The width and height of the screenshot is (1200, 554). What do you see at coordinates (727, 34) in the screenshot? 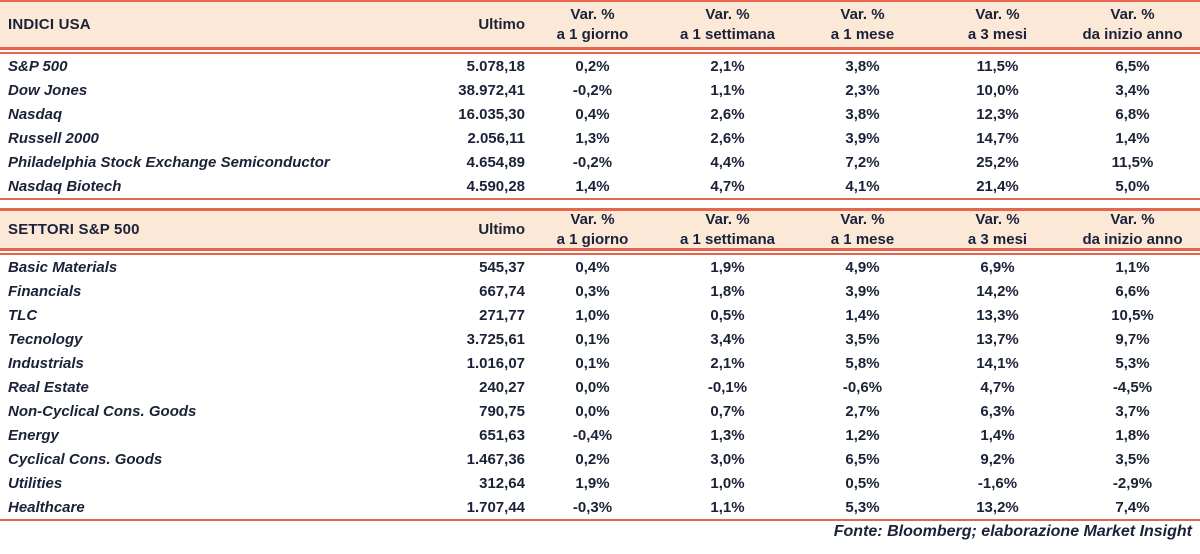
I see `period-label: a 1 settimana` at bounding box center [727, 34].